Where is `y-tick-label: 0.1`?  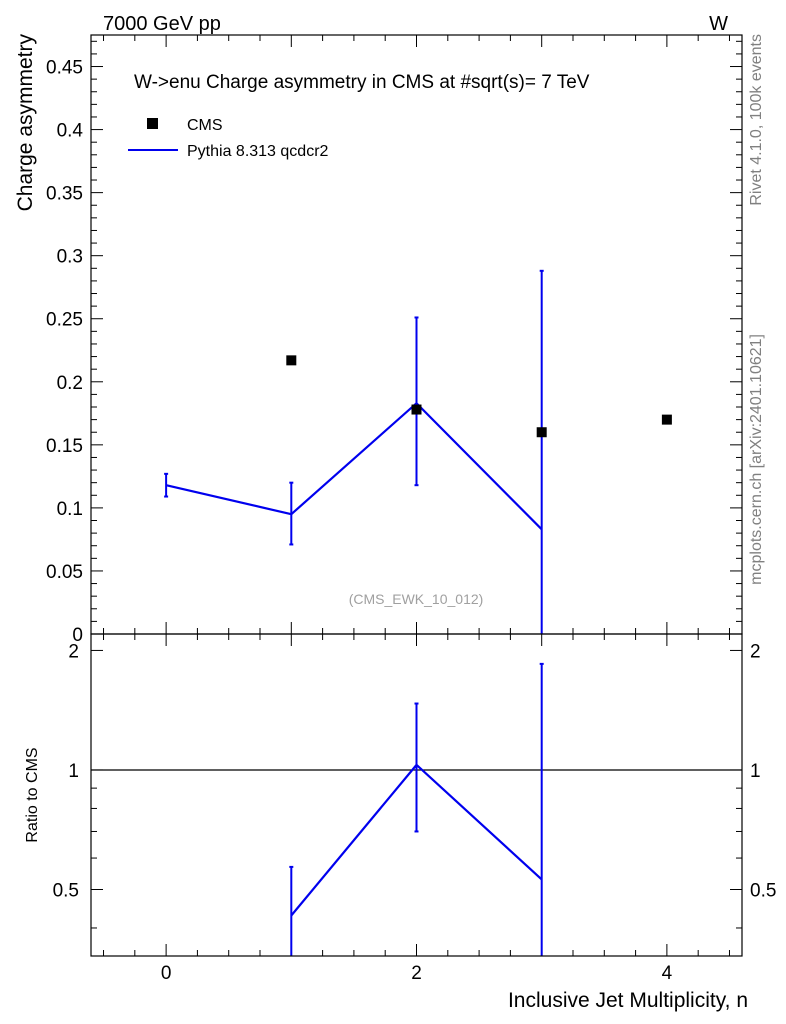 y-tick-label: 0.1 is located at coordinates (70, 509).